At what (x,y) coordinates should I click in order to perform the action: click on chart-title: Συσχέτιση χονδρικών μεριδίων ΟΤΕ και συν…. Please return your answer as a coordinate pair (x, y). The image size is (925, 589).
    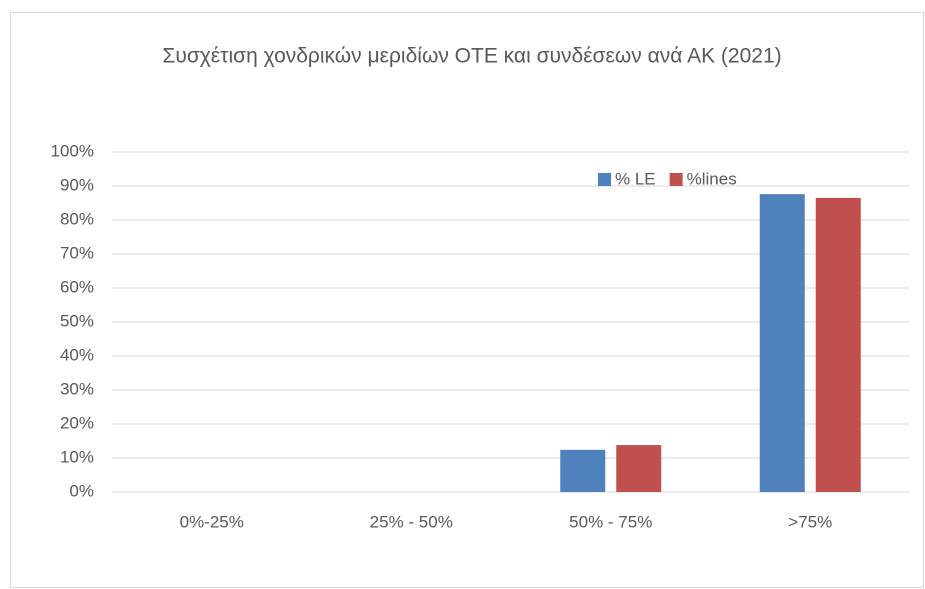
    Looking at the image, I should click on (471, 56).